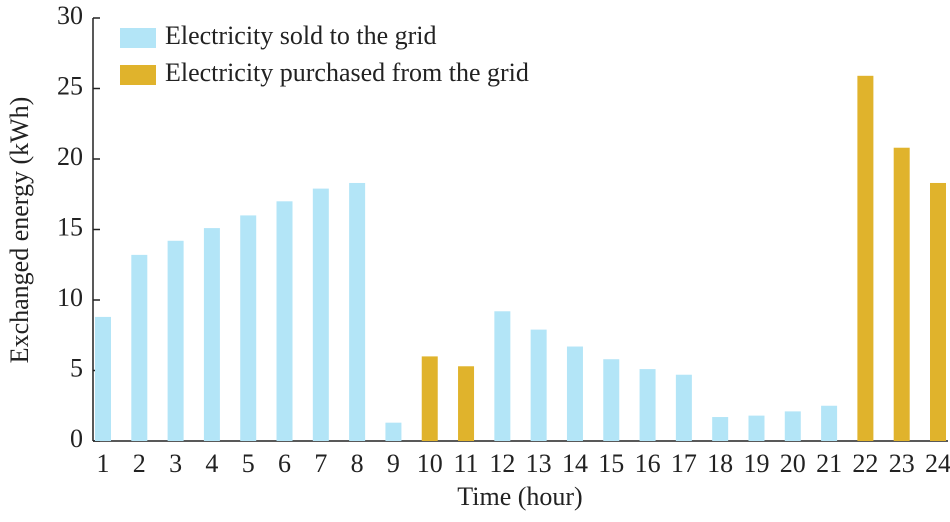 The image size is (950, 522). What do you see at coordinates (211, 463) in the screenshot?
I see `x-tick-label: 4` at bounding box center [211, 463].